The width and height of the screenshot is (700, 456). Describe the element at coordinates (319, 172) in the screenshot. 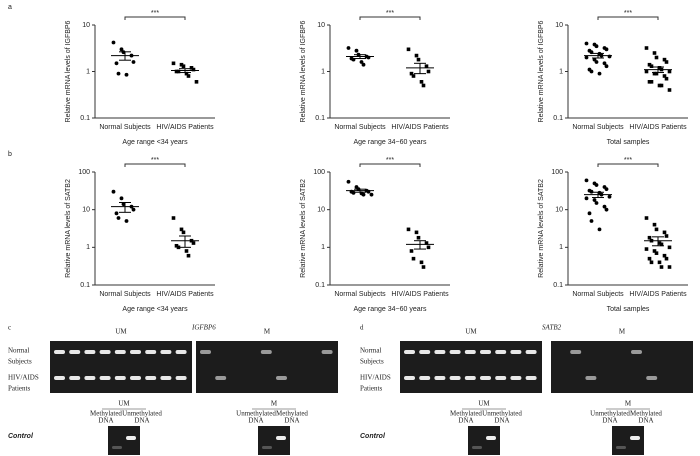

I see `y-tick-label: 100` at that location.